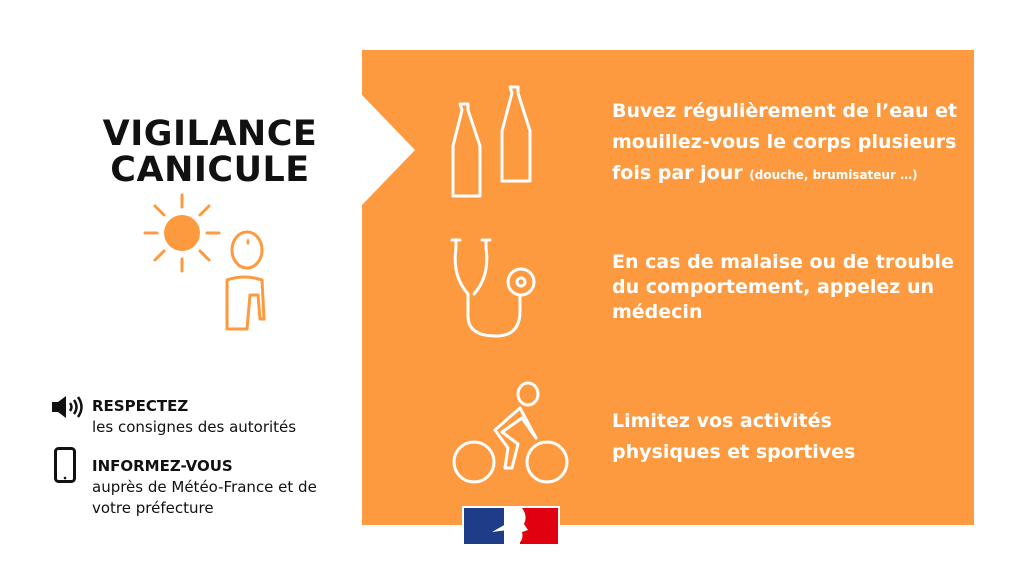 This screenshot has width=1024, height=576. Describe the element at coordinates (140, 406) in the screenshot. I see `info-heading: RESPECTEZ` at that location.